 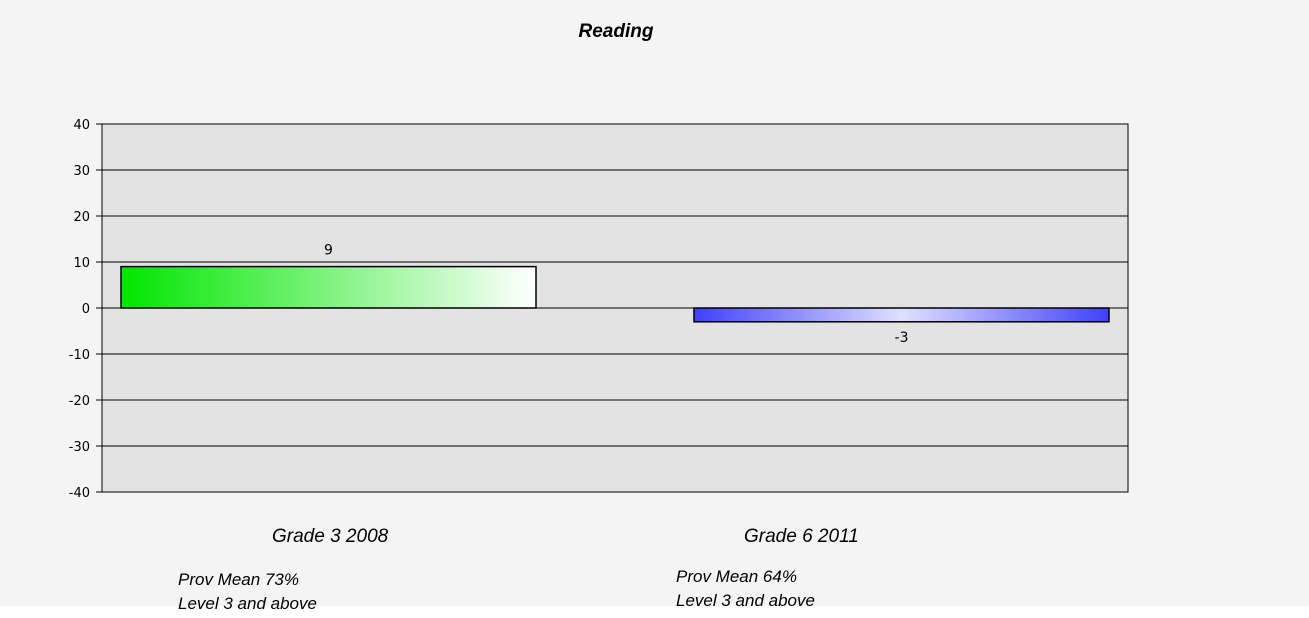 I want to click on data-label: -3, so click(x=902, y=338).